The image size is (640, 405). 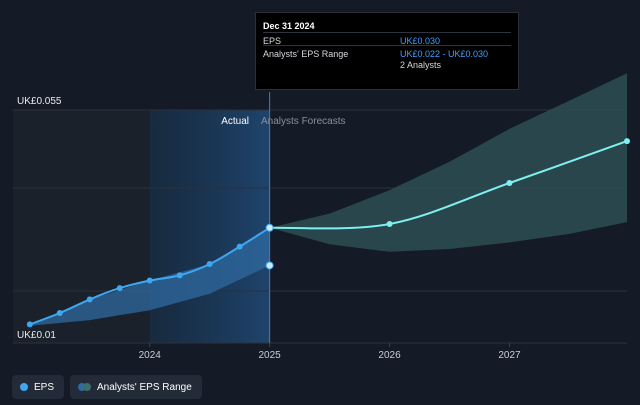 I want to click on eps-swatch-icon, so click(x=24, y=387).